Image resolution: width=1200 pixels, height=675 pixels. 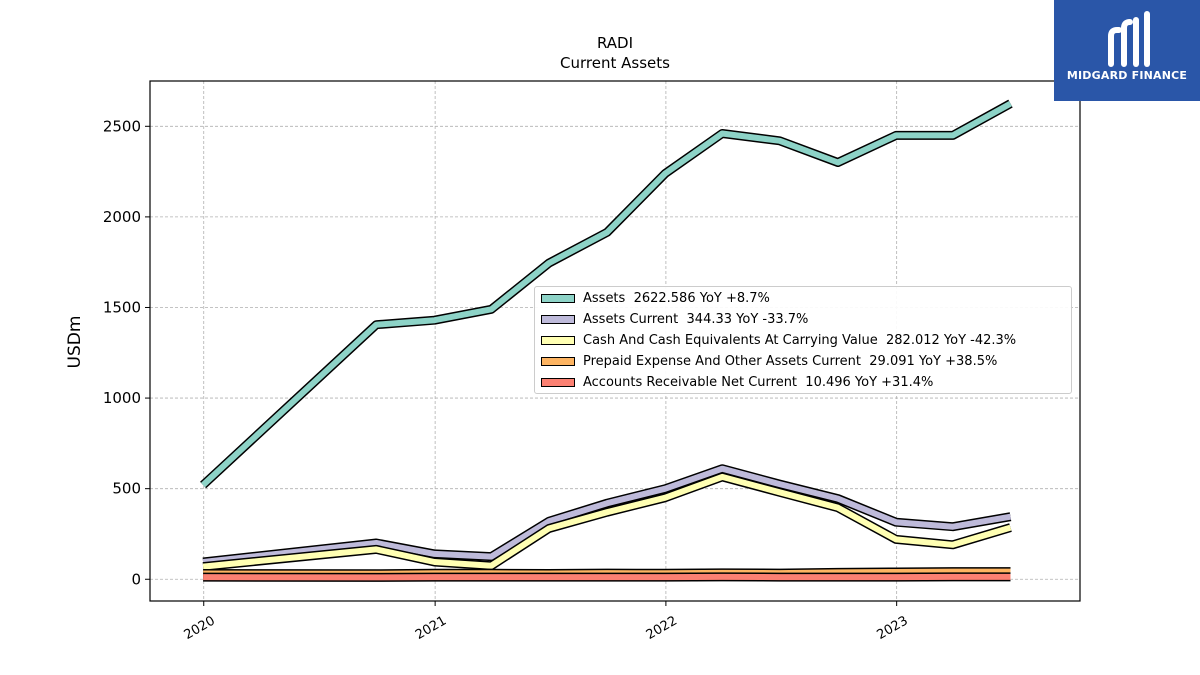 What do you see at coordinates (607, 521) in the screenshot?
I see `series-line-cash-and-cash-equivalents-at-carrying-value` at bounding box center [607, 521].